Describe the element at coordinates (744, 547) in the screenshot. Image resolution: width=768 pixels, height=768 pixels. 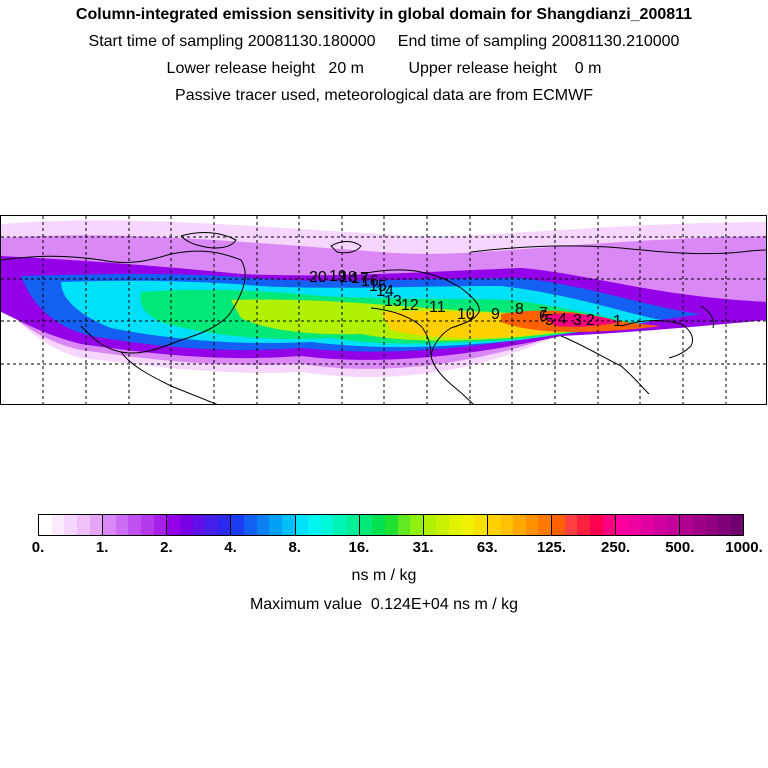
I see `colorbar-tick-label: 1000.` at that location.